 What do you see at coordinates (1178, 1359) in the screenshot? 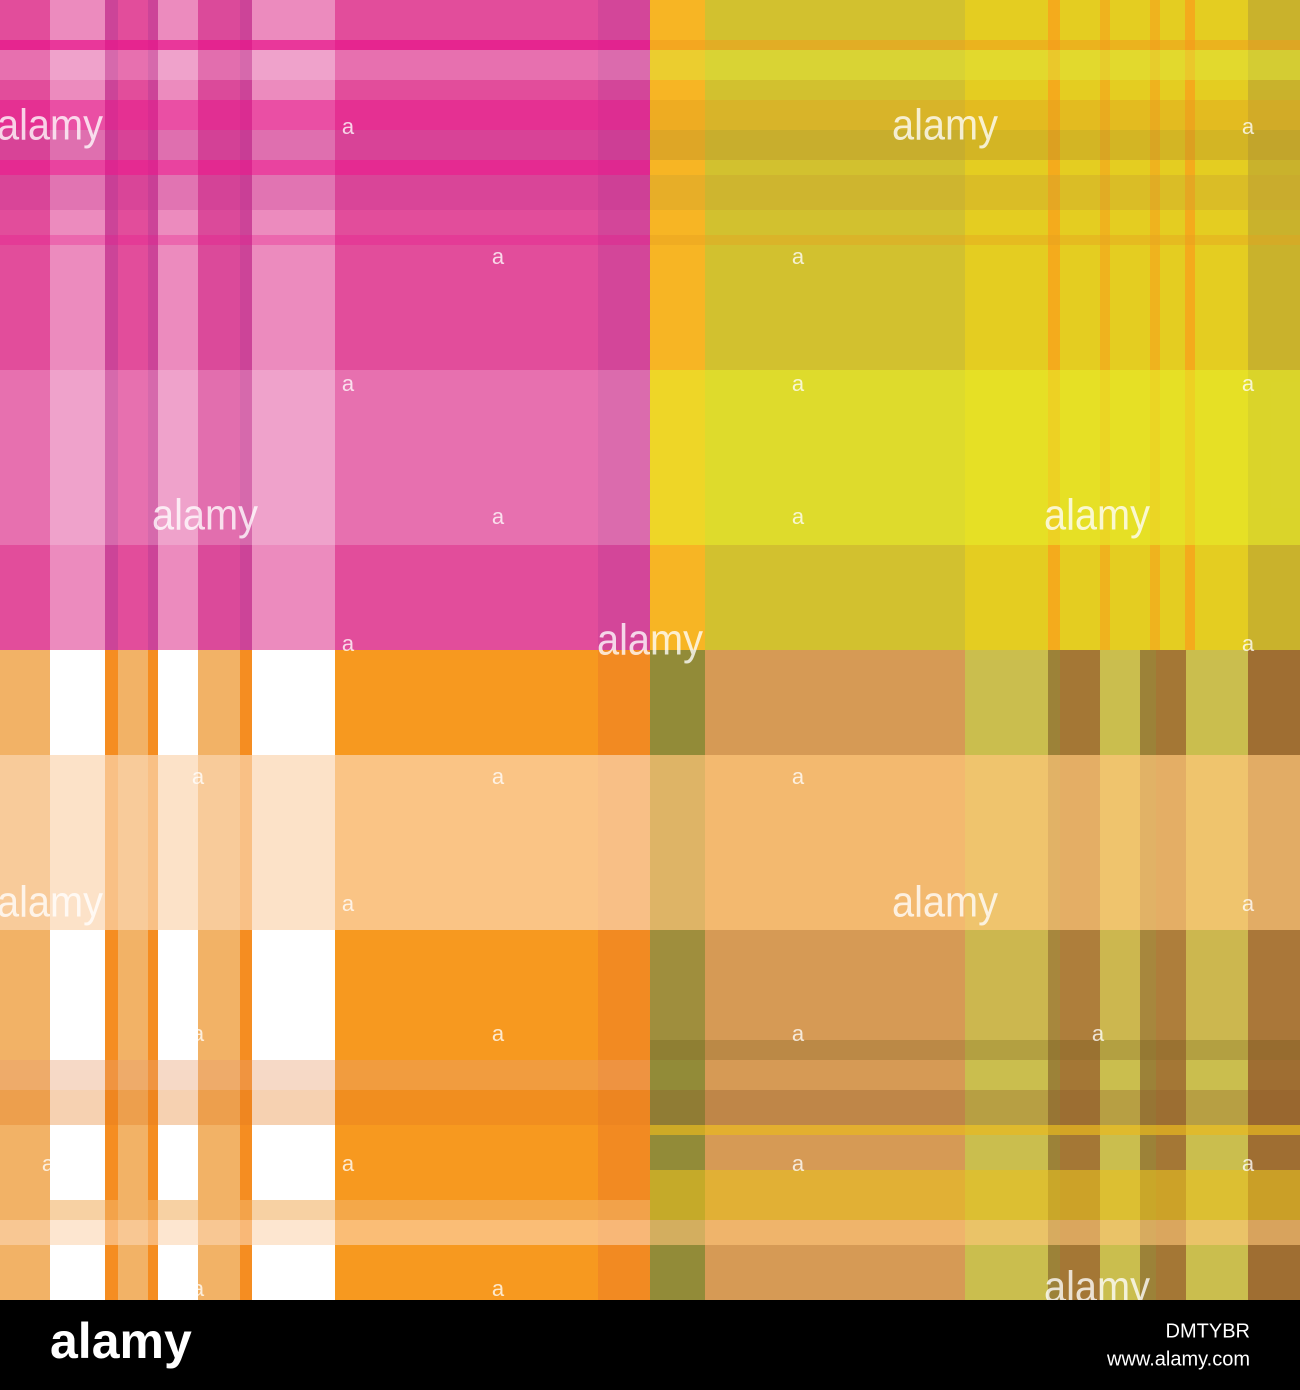
I see `footer-url: www.alamy.com` at bounding box center [1178, 1359].